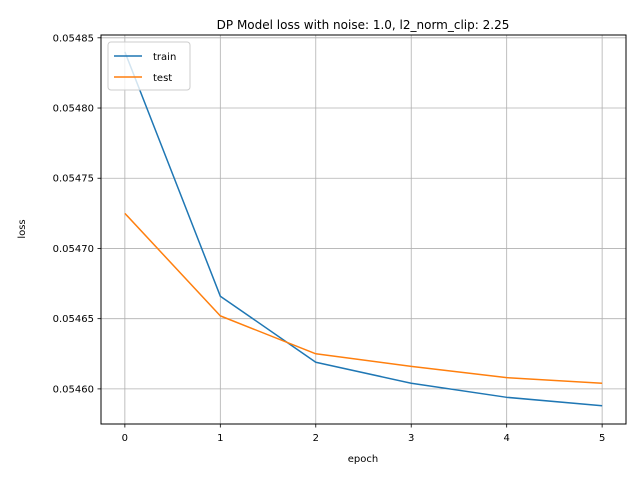 The width and height of the screenshot is (640, 480). I want to click on x-tick-label: 5, so click(602, 438).